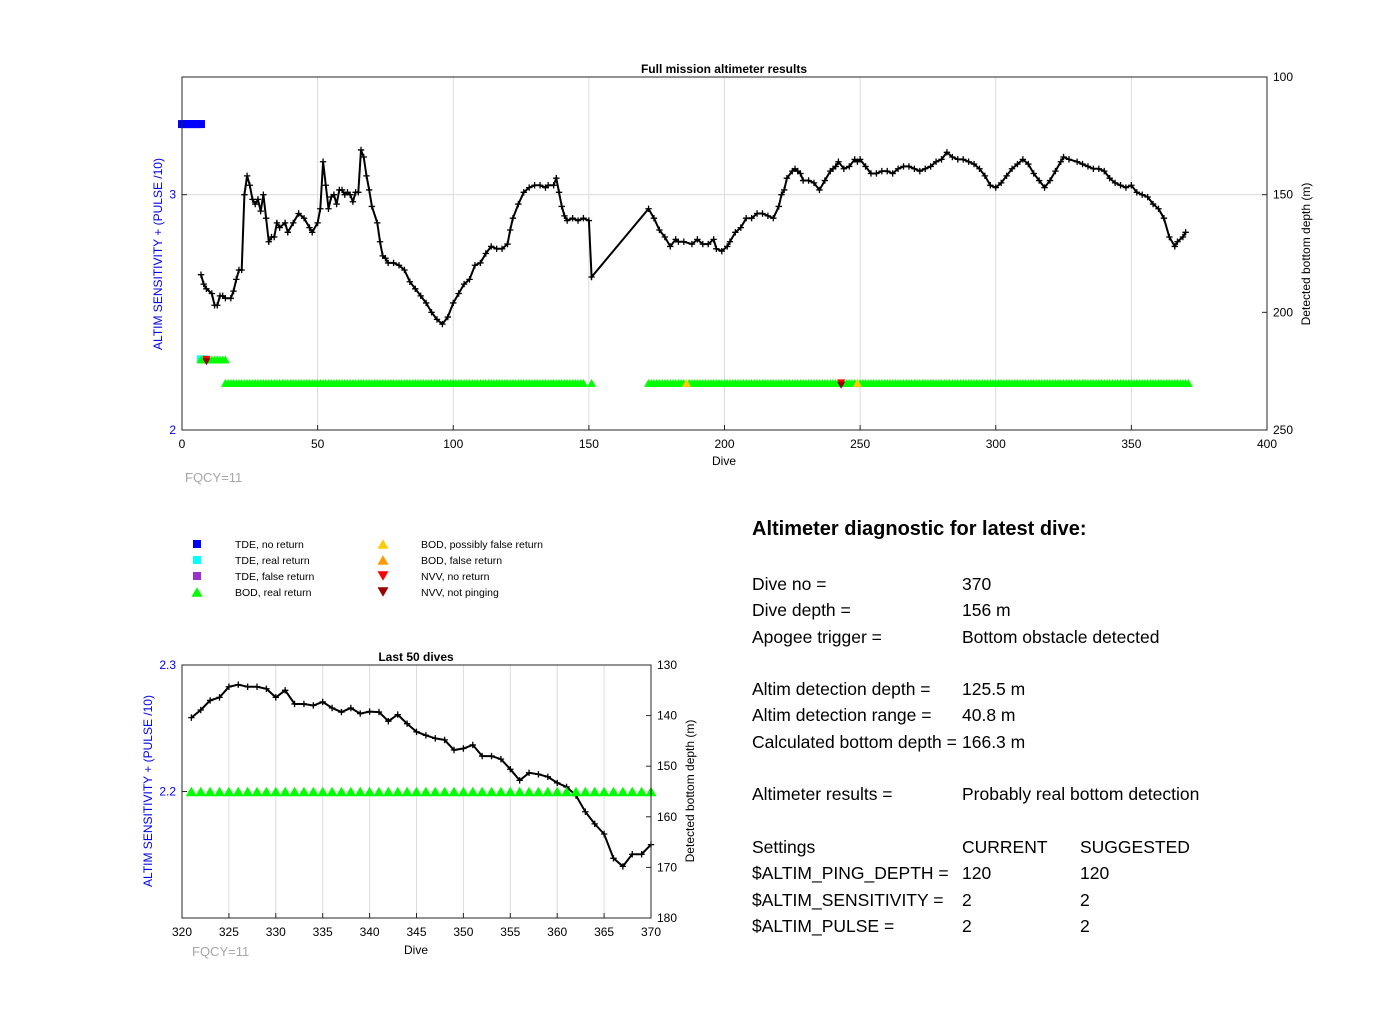 The image size is (1400, 1032). I want to click on altim-detection-range-label: Altim detection range =, so click(842, 715).